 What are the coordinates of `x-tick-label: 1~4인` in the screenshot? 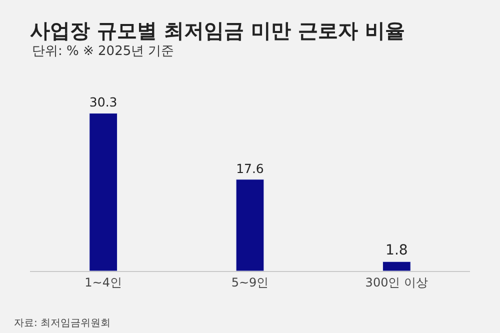 It's located at (103, 282).